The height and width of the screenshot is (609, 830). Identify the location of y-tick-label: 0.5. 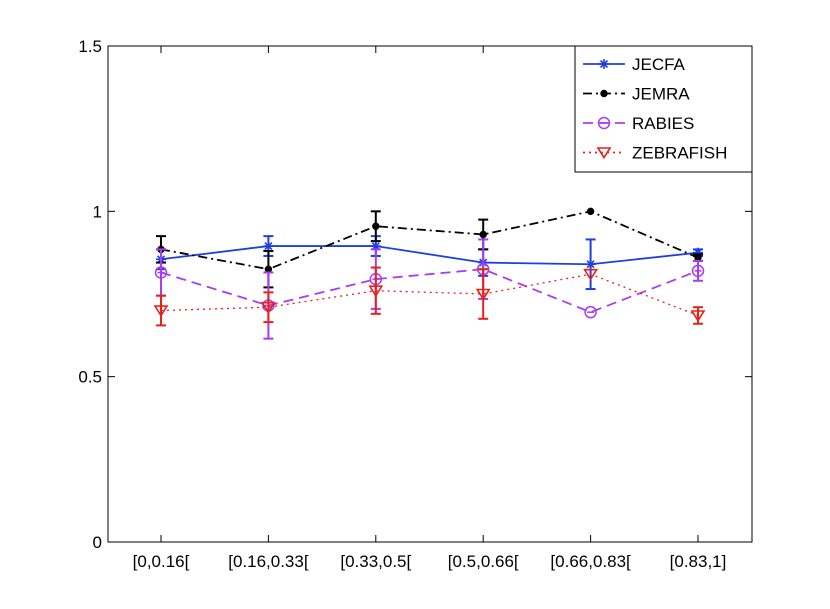
(90, 377).